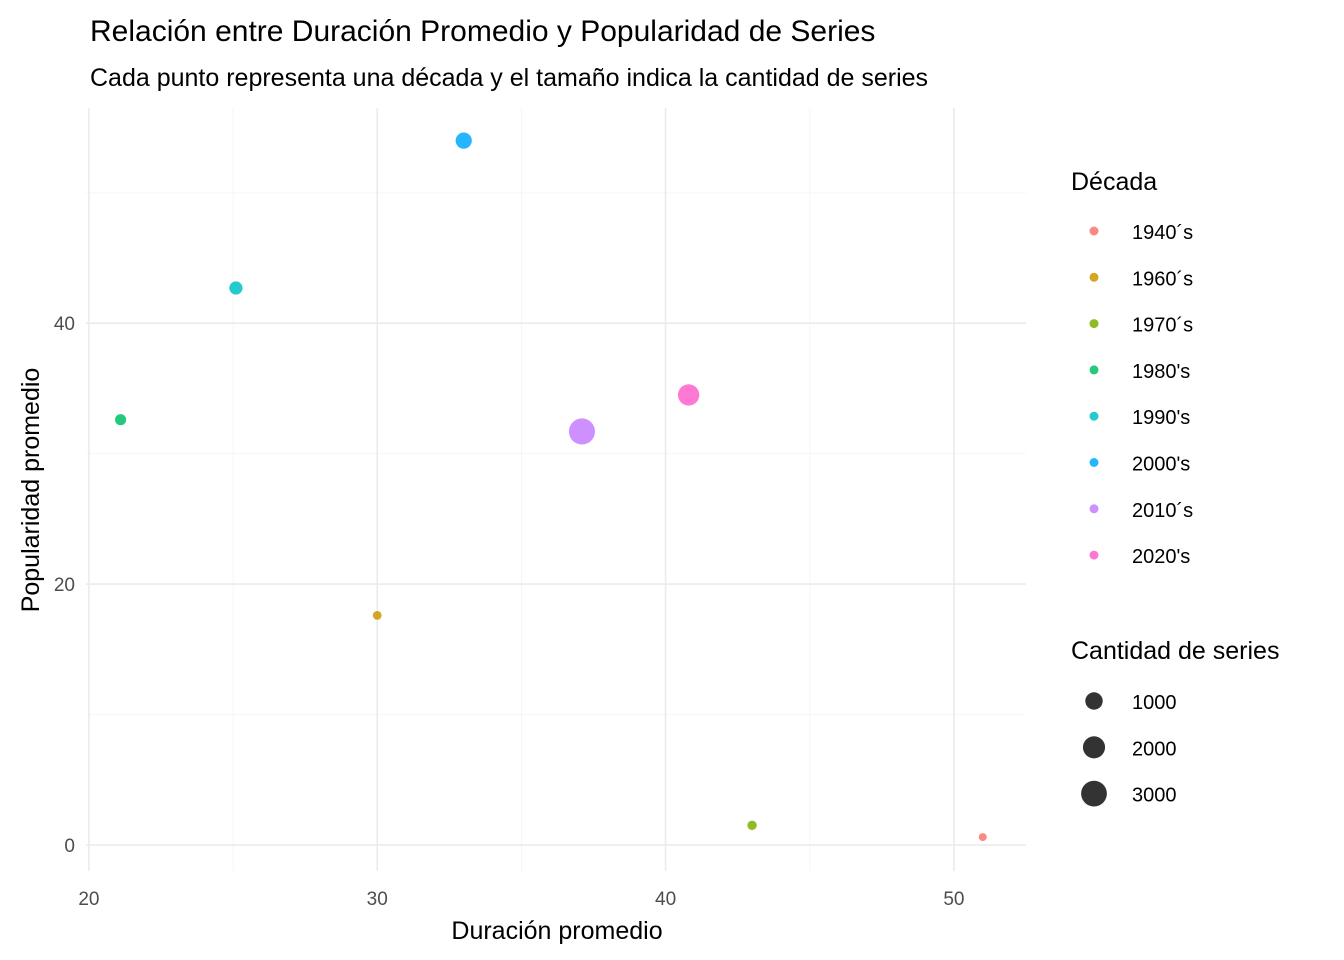 This screenshot has width=1344, height=960. What do you see at coordinates (64, 585) in the screenshot?
I see `y-tick-label: 20` at bounding box center [64, 585].